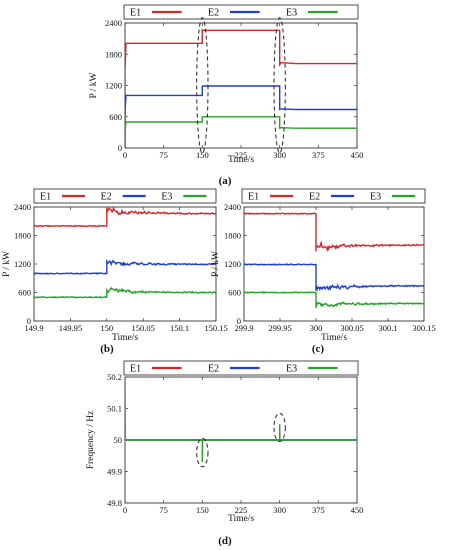 This screenshot has width=450, height=550. What do you see at coordinates (70, 328) in the screenshot?
I see `x-tick-label: 149.95` at bounding box center [70, 328].